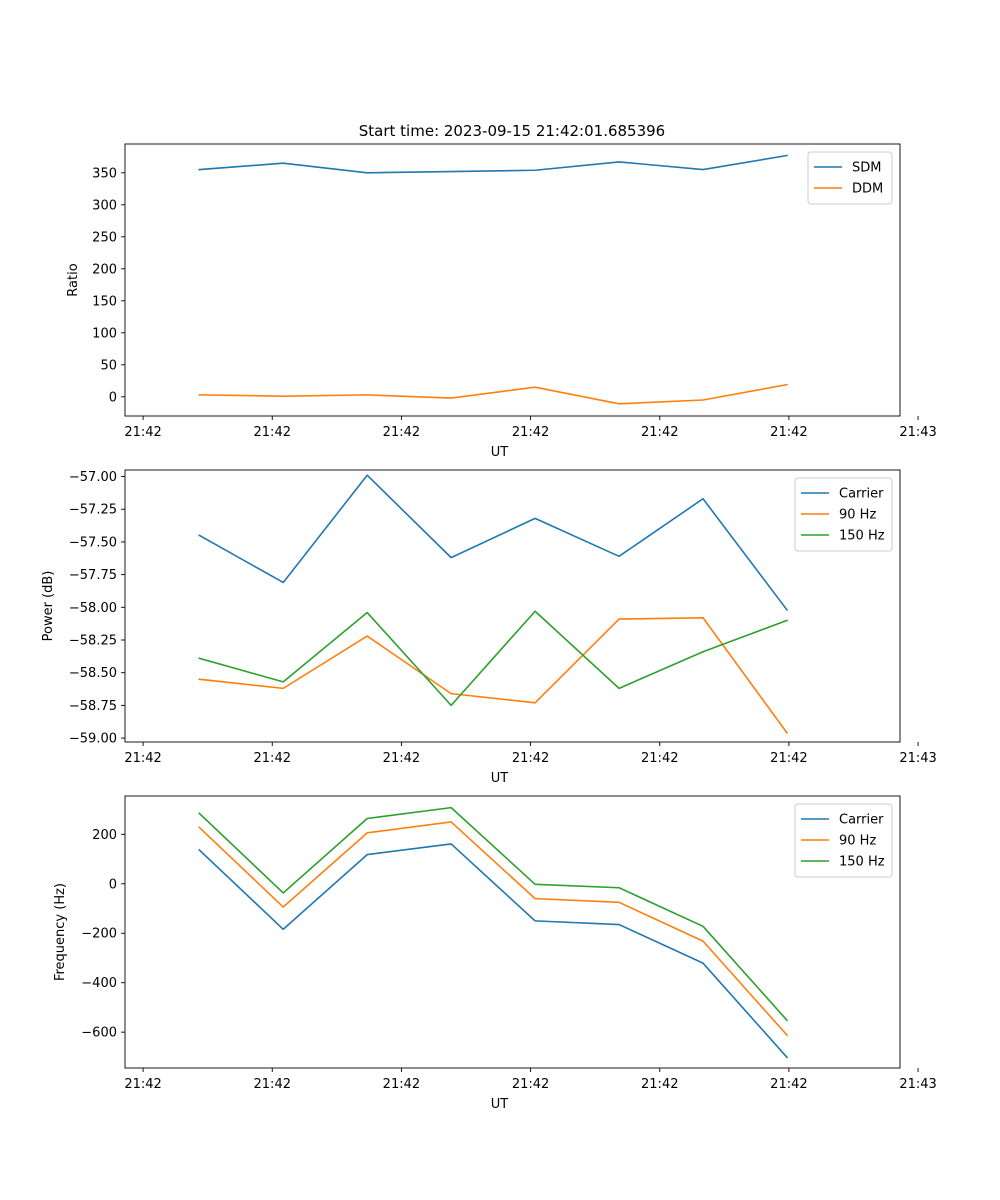 Image resolution: width=1000 pixels, height=1200 pixels. What do you see at coordinates (48, 606) in the screenshot?
I see `y-axis-label: Power (dB)` at bounding box center [48, 606].